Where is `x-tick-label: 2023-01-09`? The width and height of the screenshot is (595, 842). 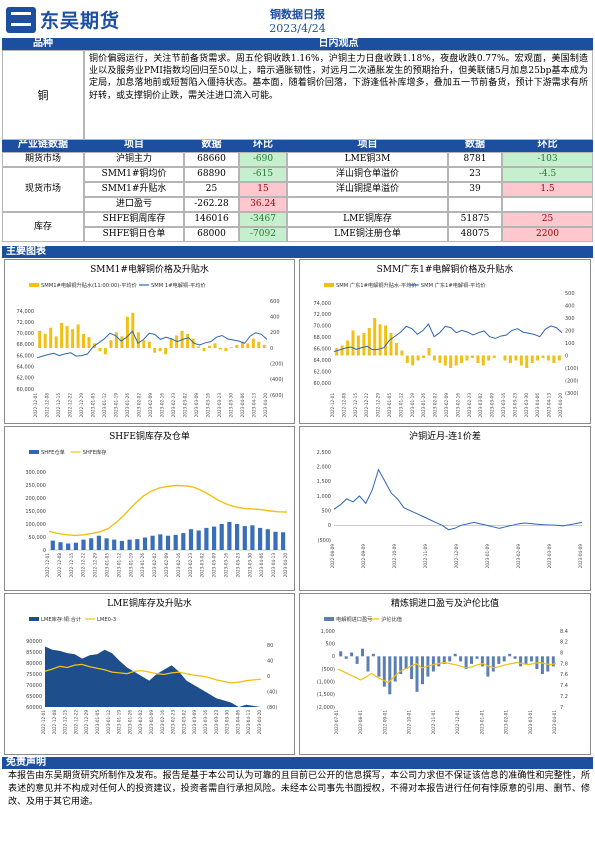 x-tick-label: 2023-01-09 is located at coordinates (487, 556).